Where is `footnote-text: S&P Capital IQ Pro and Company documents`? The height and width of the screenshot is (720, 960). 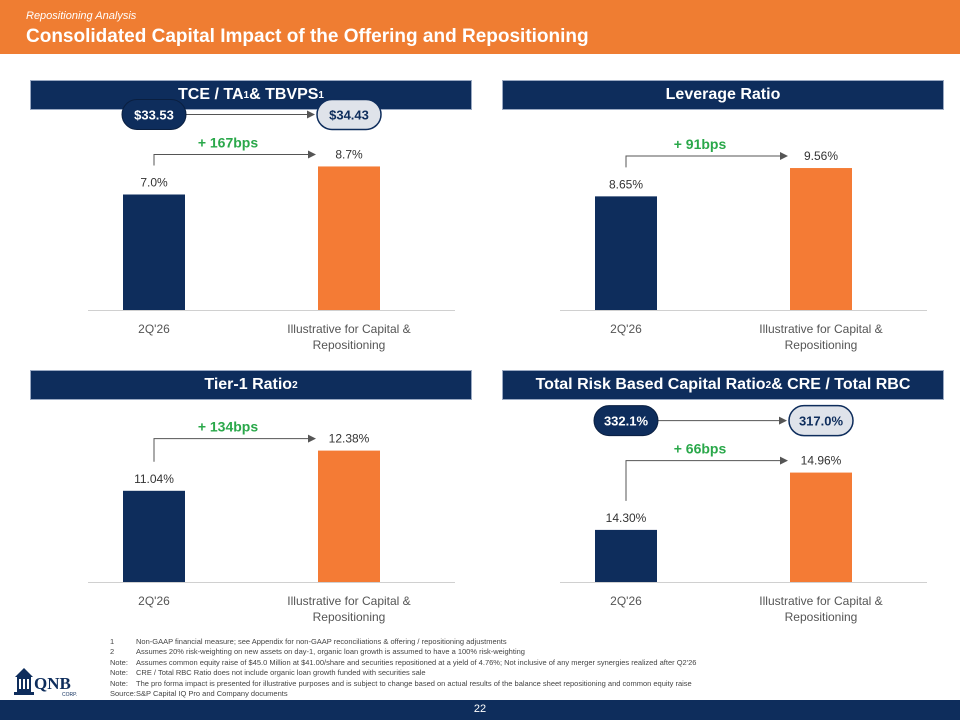
footnote-text: S&P Capital IQ Pro and Company documents is located at coordinates (212, 694).